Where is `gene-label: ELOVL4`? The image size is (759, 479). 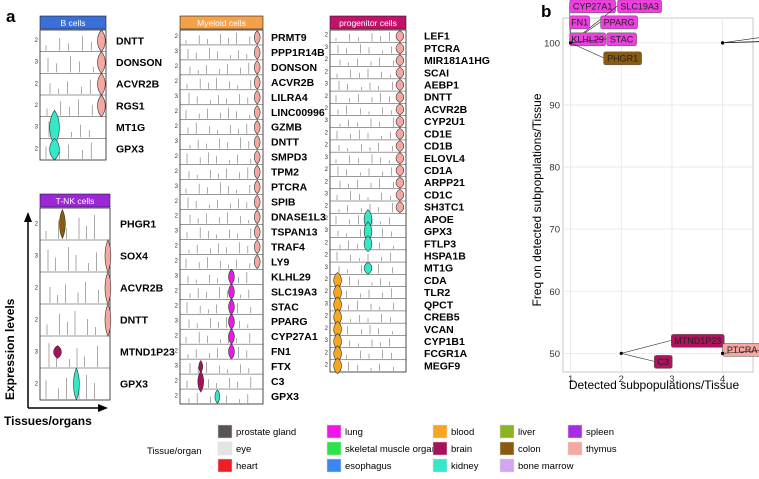 gene-label: ELOVL4 is located at coordinates (444, 159).